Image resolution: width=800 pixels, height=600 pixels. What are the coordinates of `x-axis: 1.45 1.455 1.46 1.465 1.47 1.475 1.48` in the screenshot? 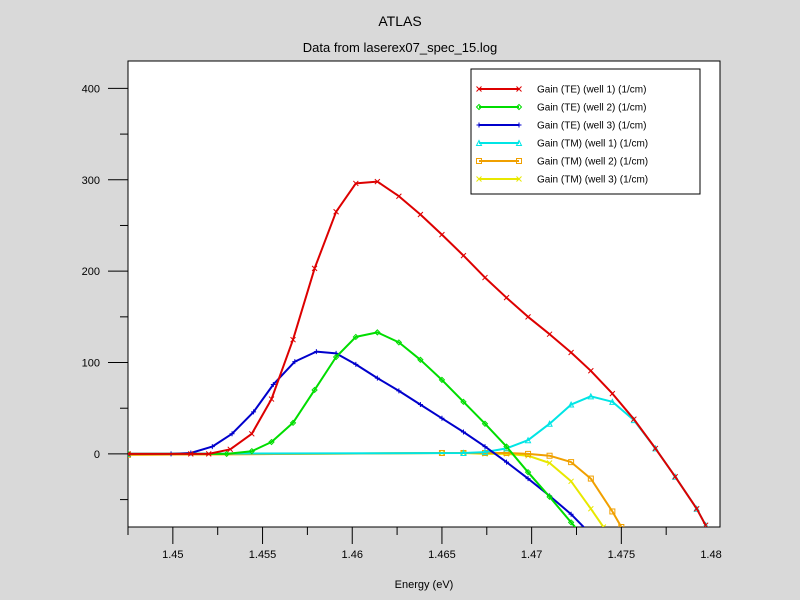 It's located at (424, 544).